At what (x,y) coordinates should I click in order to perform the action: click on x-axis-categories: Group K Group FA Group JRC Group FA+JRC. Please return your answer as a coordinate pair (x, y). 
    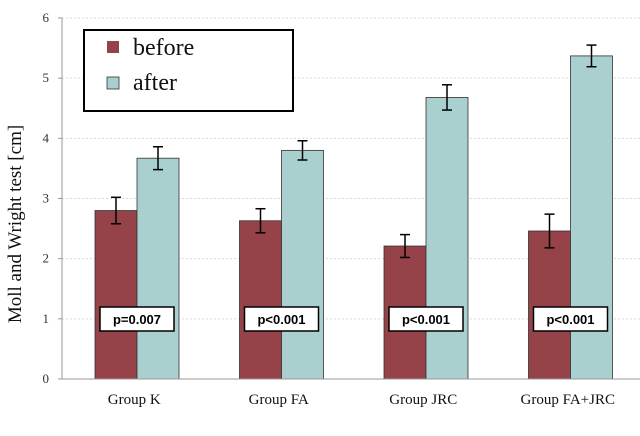
    Looking at the image, I should click on (361, 400).